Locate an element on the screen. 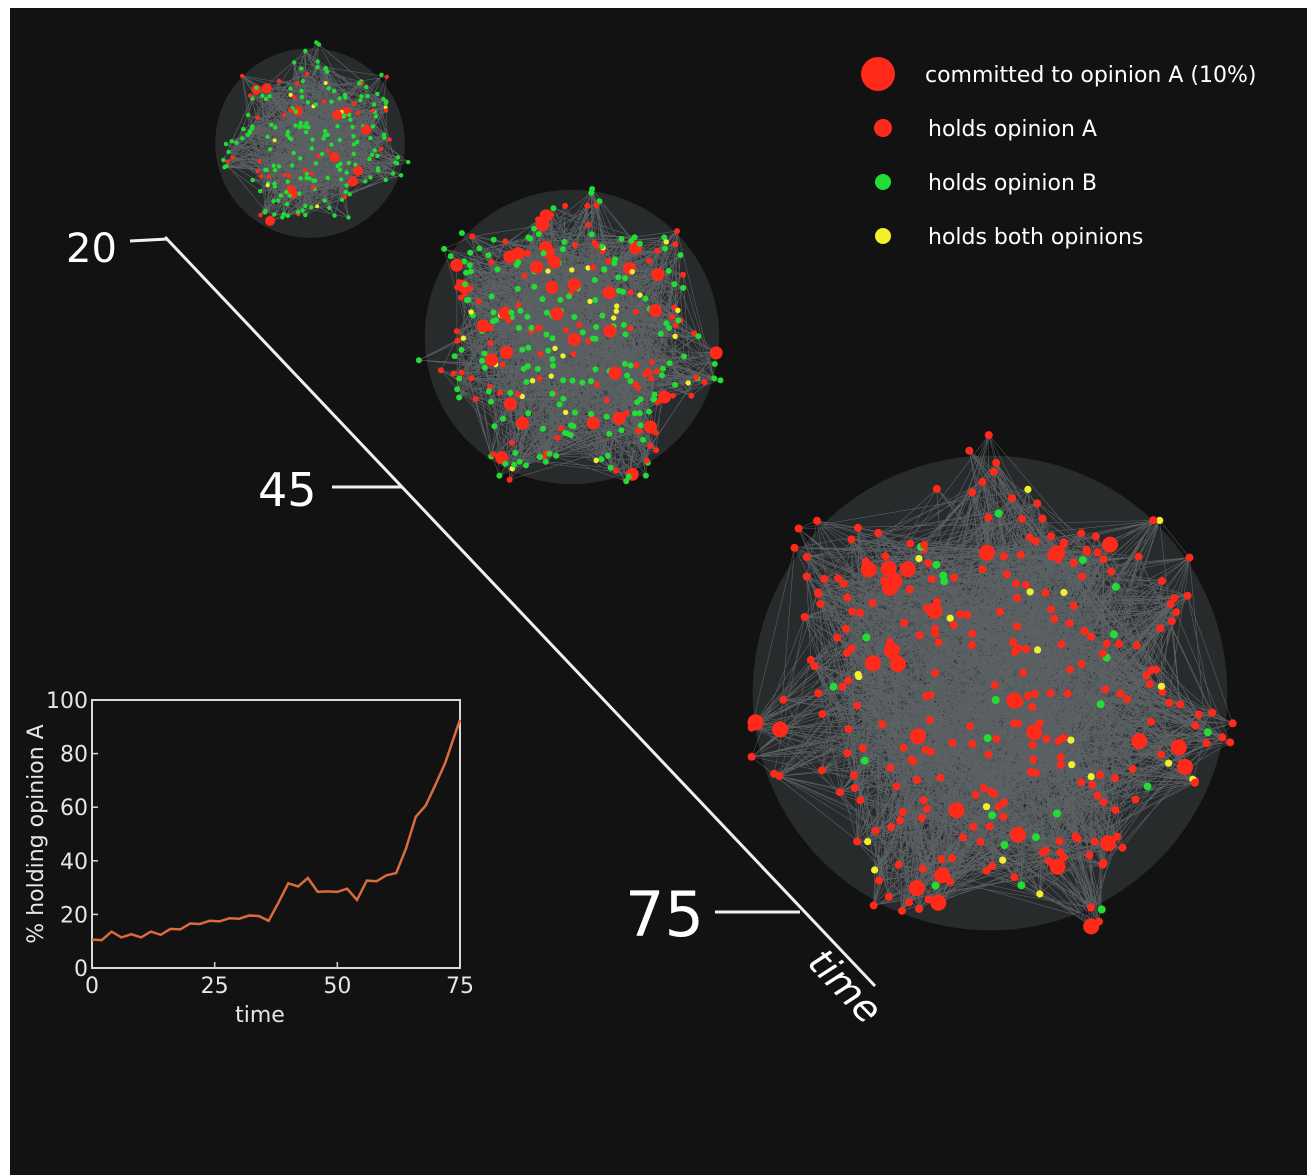 This screenshot has width=1307, height=1175. inset-ticks: 0 25 50 75 0 20 40 60 80 100 is located at coordinates (260, 844).